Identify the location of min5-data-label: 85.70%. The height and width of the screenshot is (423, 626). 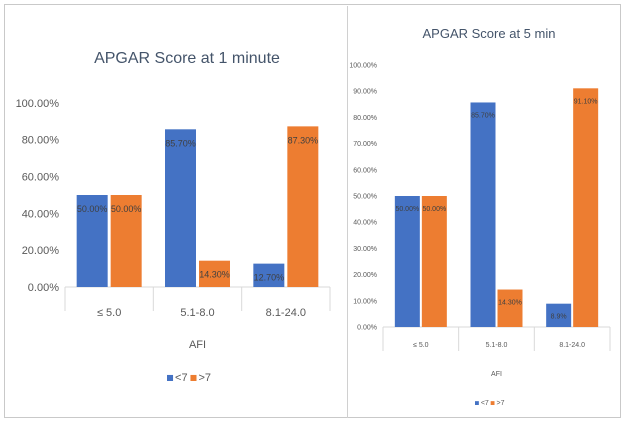
(483, 115).